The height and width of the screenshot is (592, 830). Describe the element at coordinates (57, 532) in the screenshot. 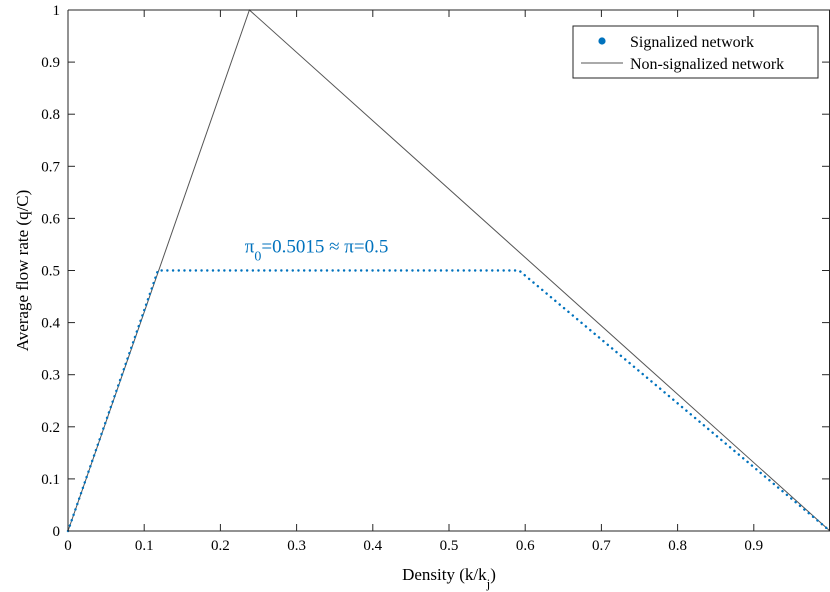

I see `y-tick-label: 0` at that location.